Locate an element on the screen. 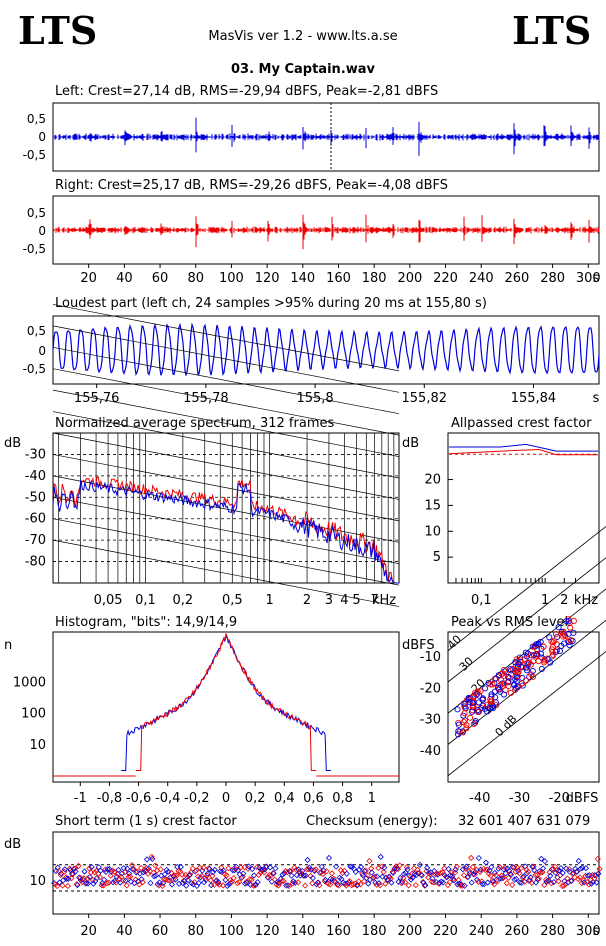 The height and width of the screenshot is (946, 606). y-tick-label: 0 is located at coordinates (42, 231).